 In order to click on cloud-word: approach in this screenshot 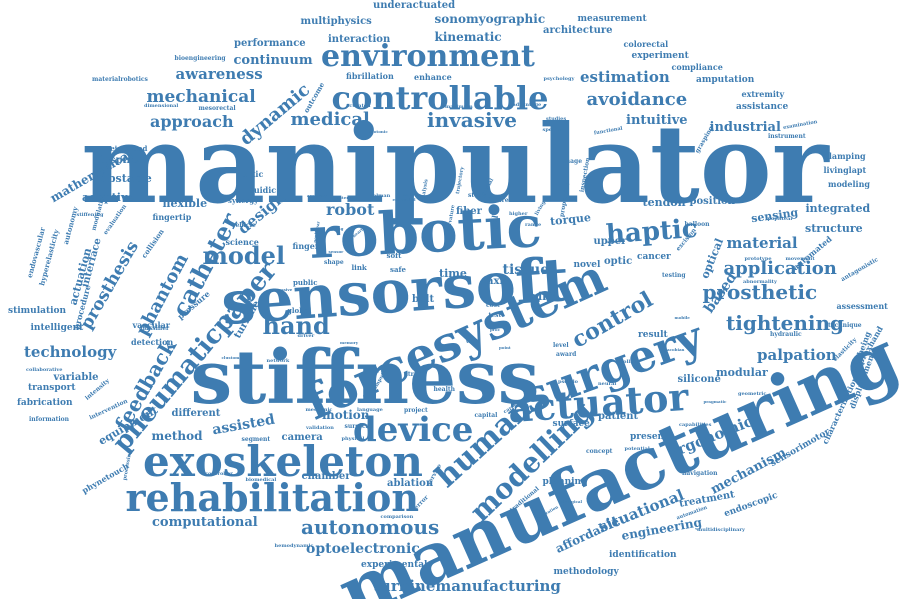, I will do `click(192, 121)`.